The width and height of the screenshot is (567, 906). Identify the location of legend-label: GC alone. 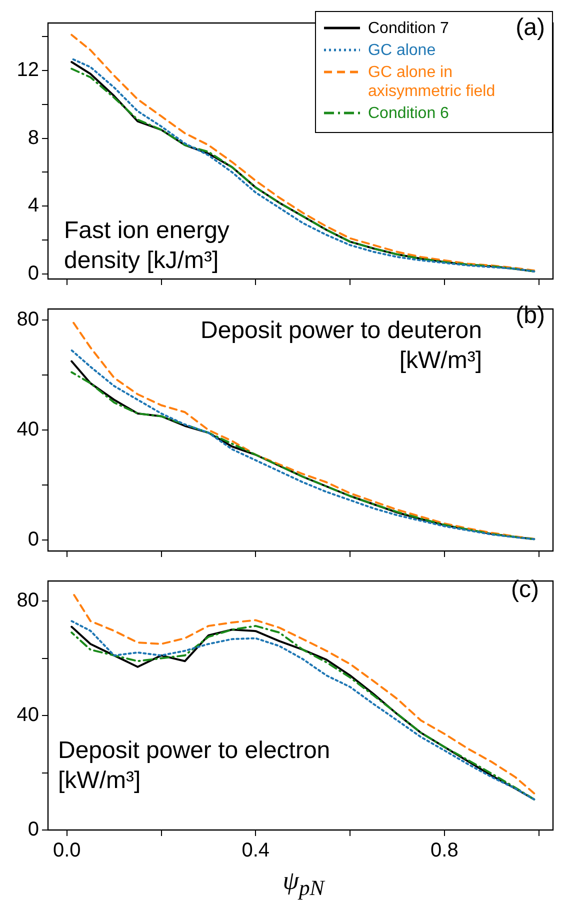
(402, 50).